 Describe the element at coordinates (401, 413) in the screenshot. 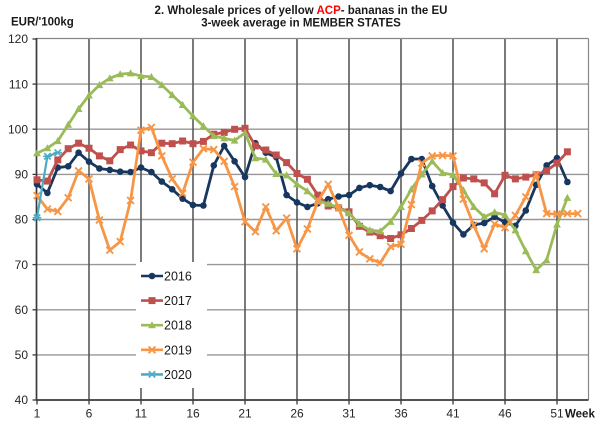

I see `svg-text: 36` at that location.